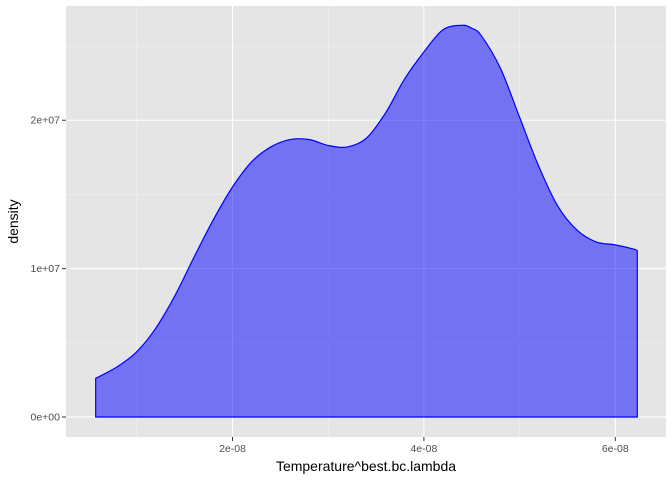 This screenshot has height=480, width=672. Describe the element at coordinates (13, 221) in the screenshot. I see `y-axis-title: density` at that location.